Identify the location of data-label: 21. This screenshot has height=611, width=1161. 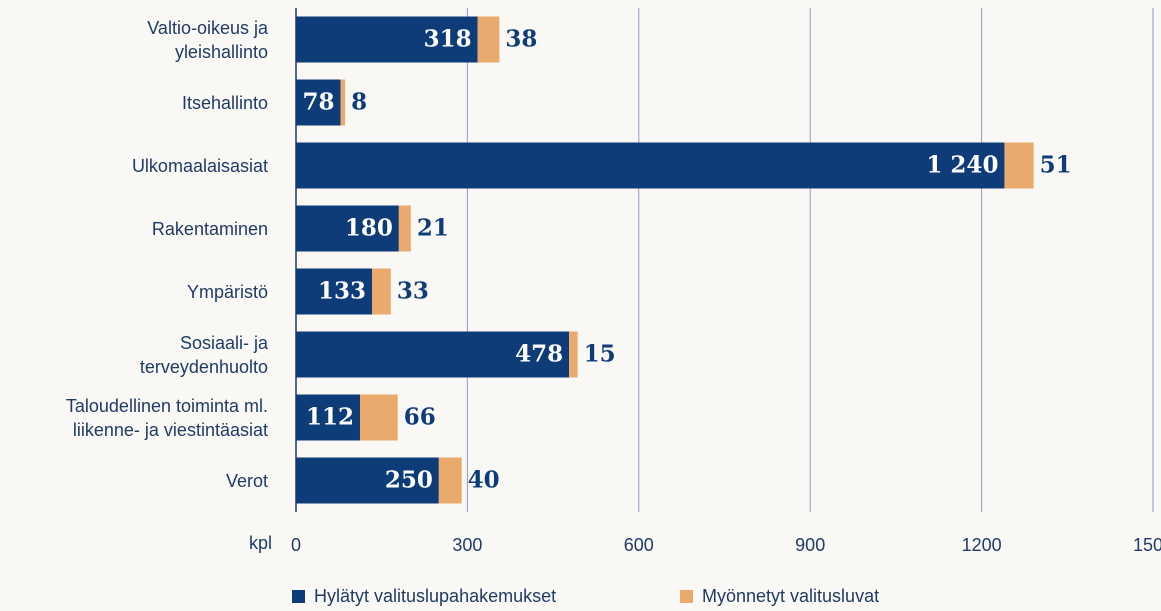
(433, 228).